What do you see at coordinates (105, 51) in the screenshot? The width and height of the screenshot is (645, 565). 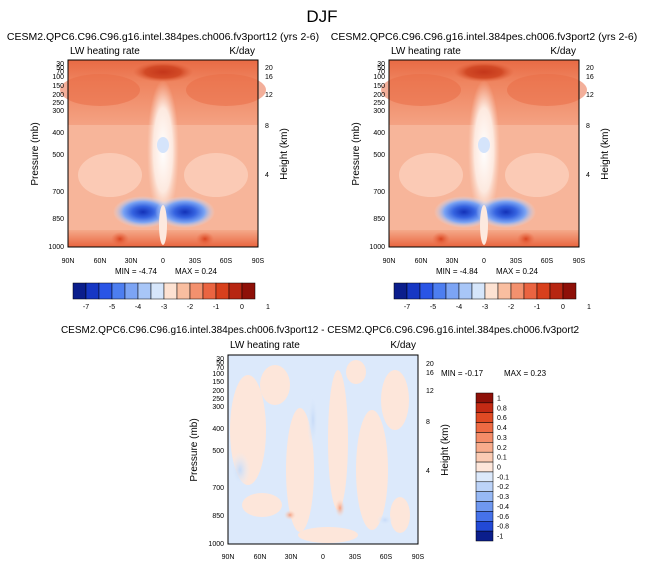 I see `panel-1-field-label: LW heating rate` at bounding box center [105, 51].